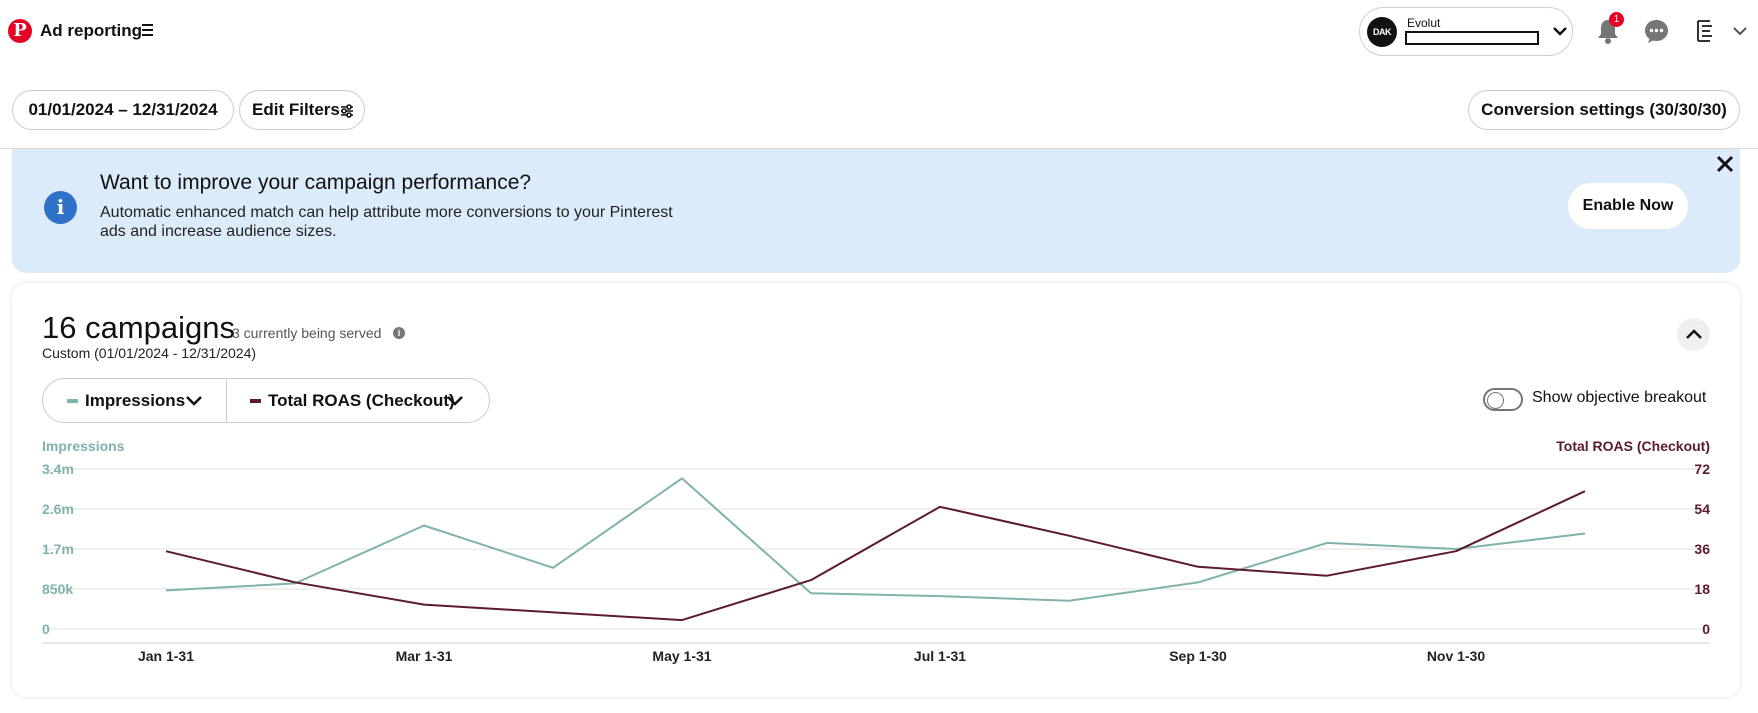  I want to click on enable-now-button: Enable Now, so click(1628, 206).